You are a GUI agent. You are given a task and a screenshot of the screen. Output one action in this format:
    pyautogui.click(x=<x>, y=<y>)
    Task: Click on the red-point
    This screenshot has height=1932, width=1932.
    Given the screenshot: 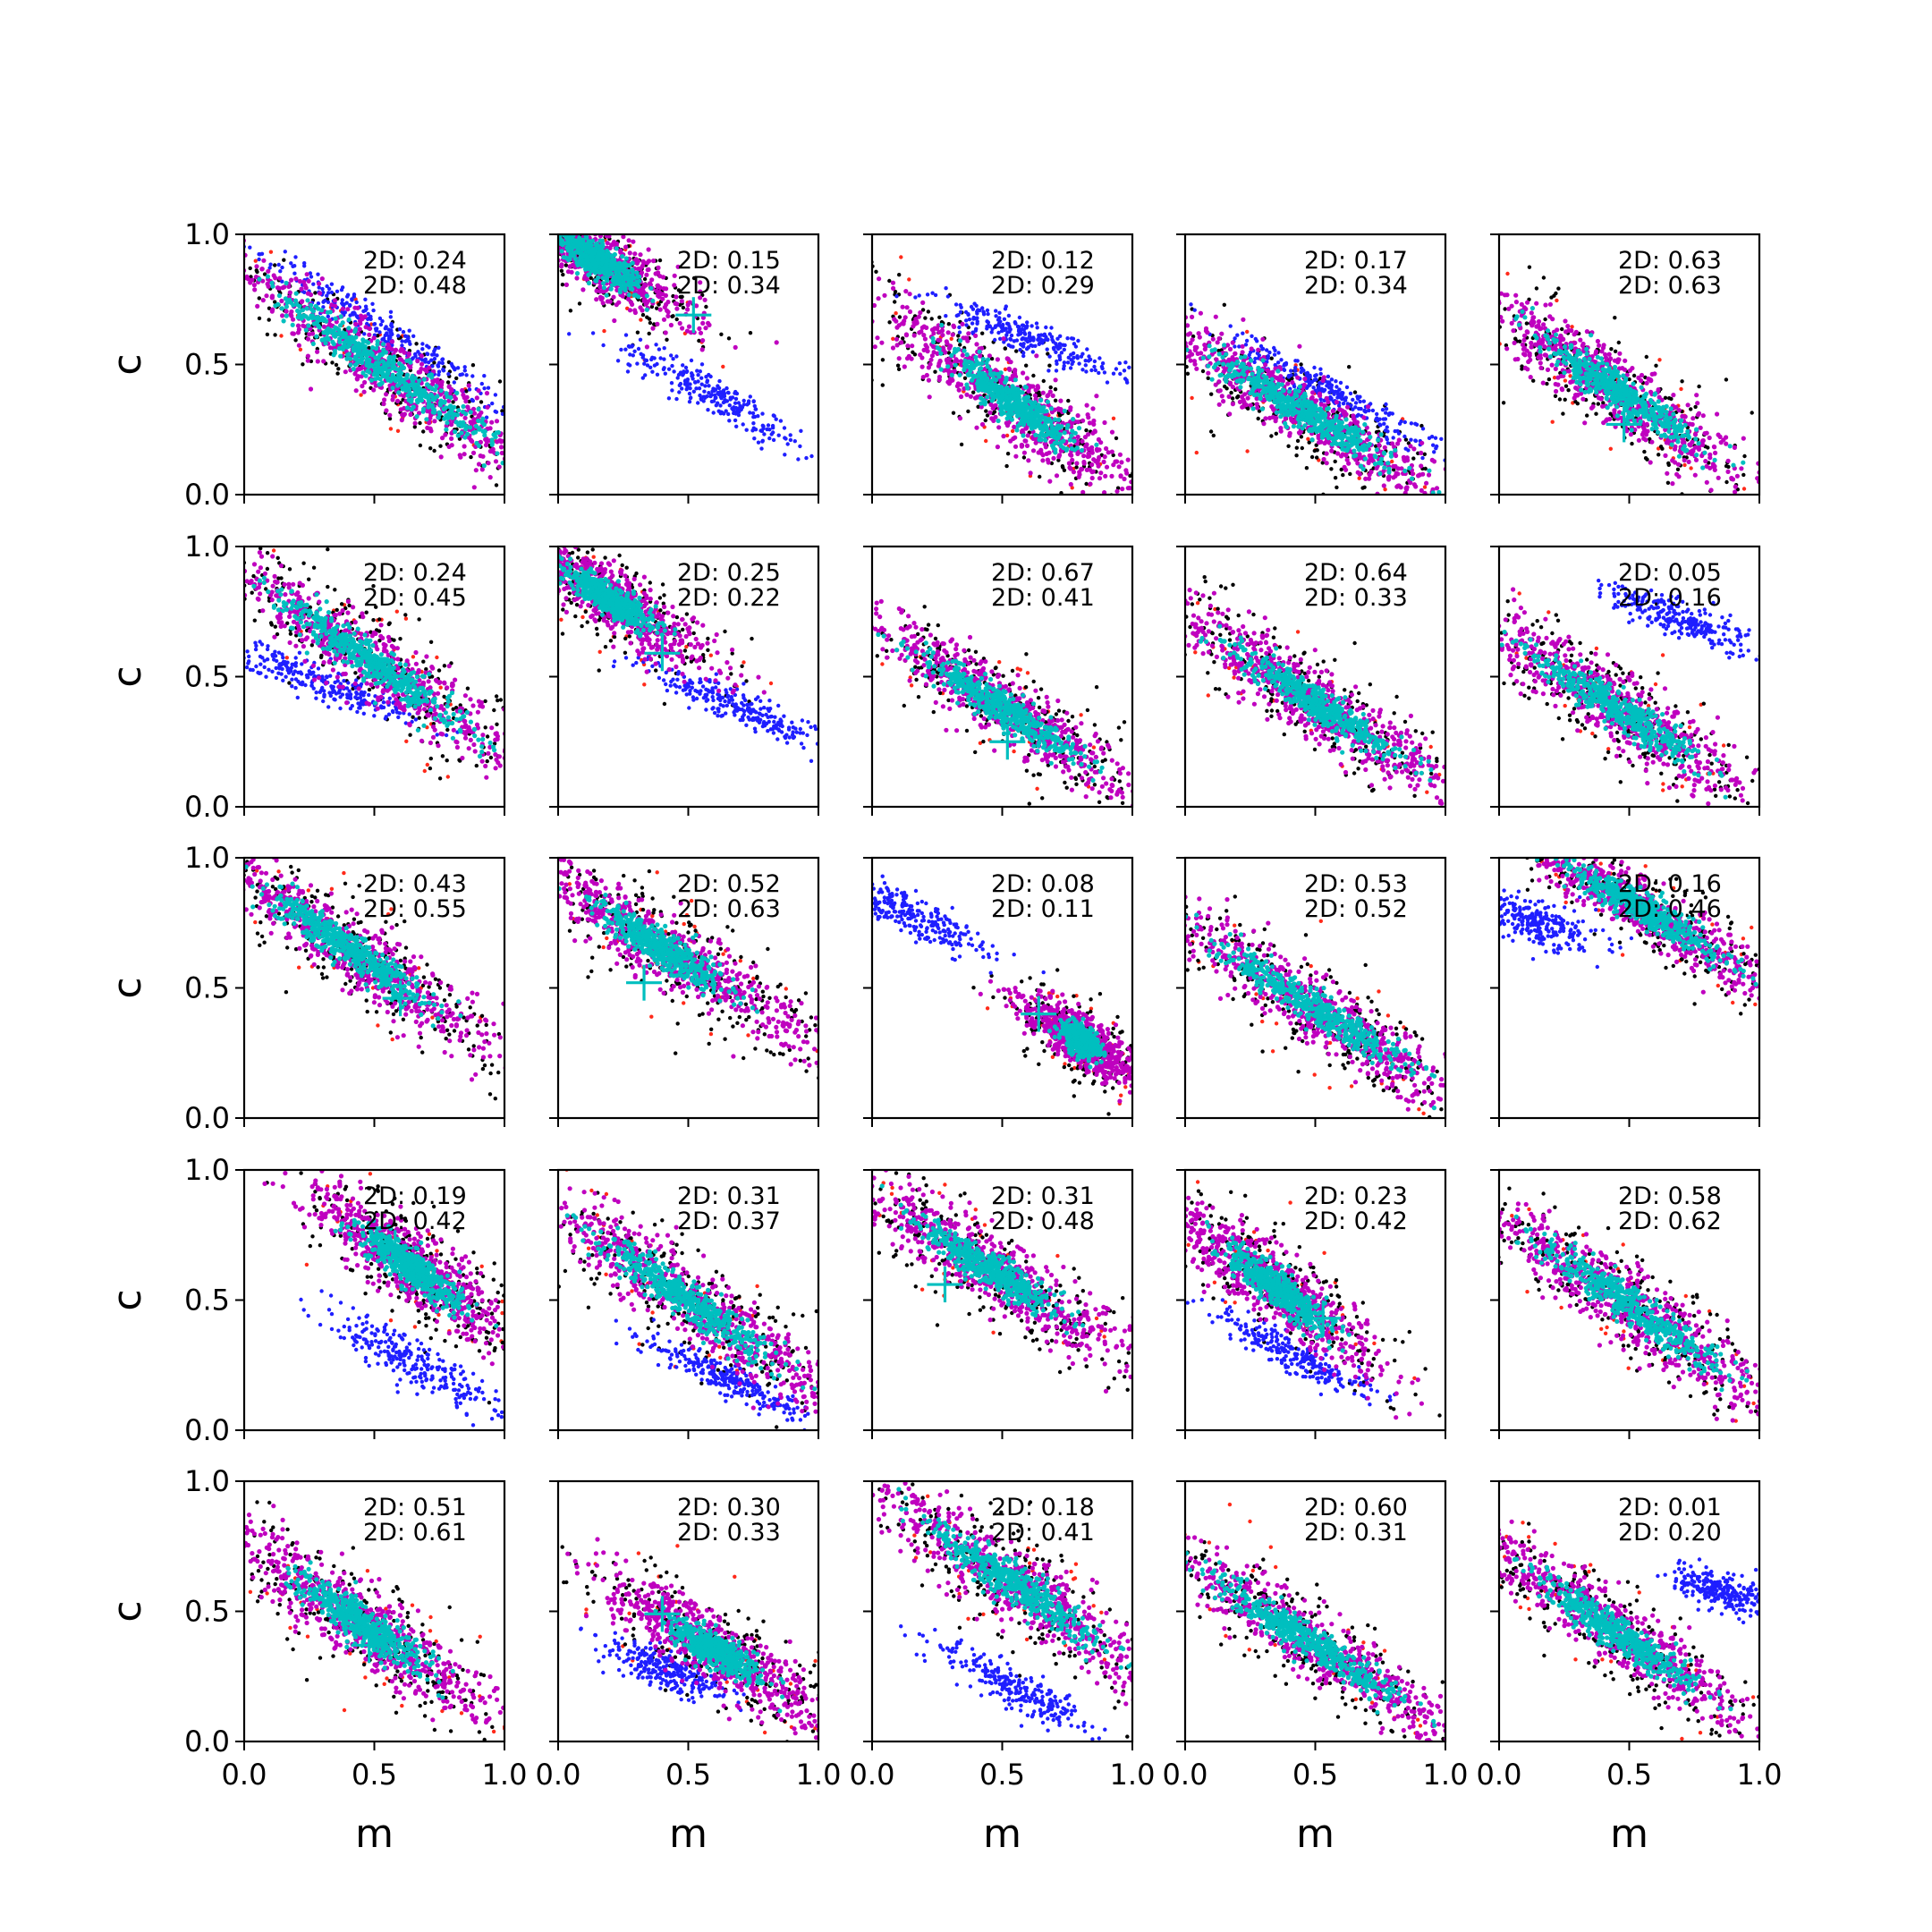 What is the action you would take?
    pyautogui.click(x=722, y=367)
    